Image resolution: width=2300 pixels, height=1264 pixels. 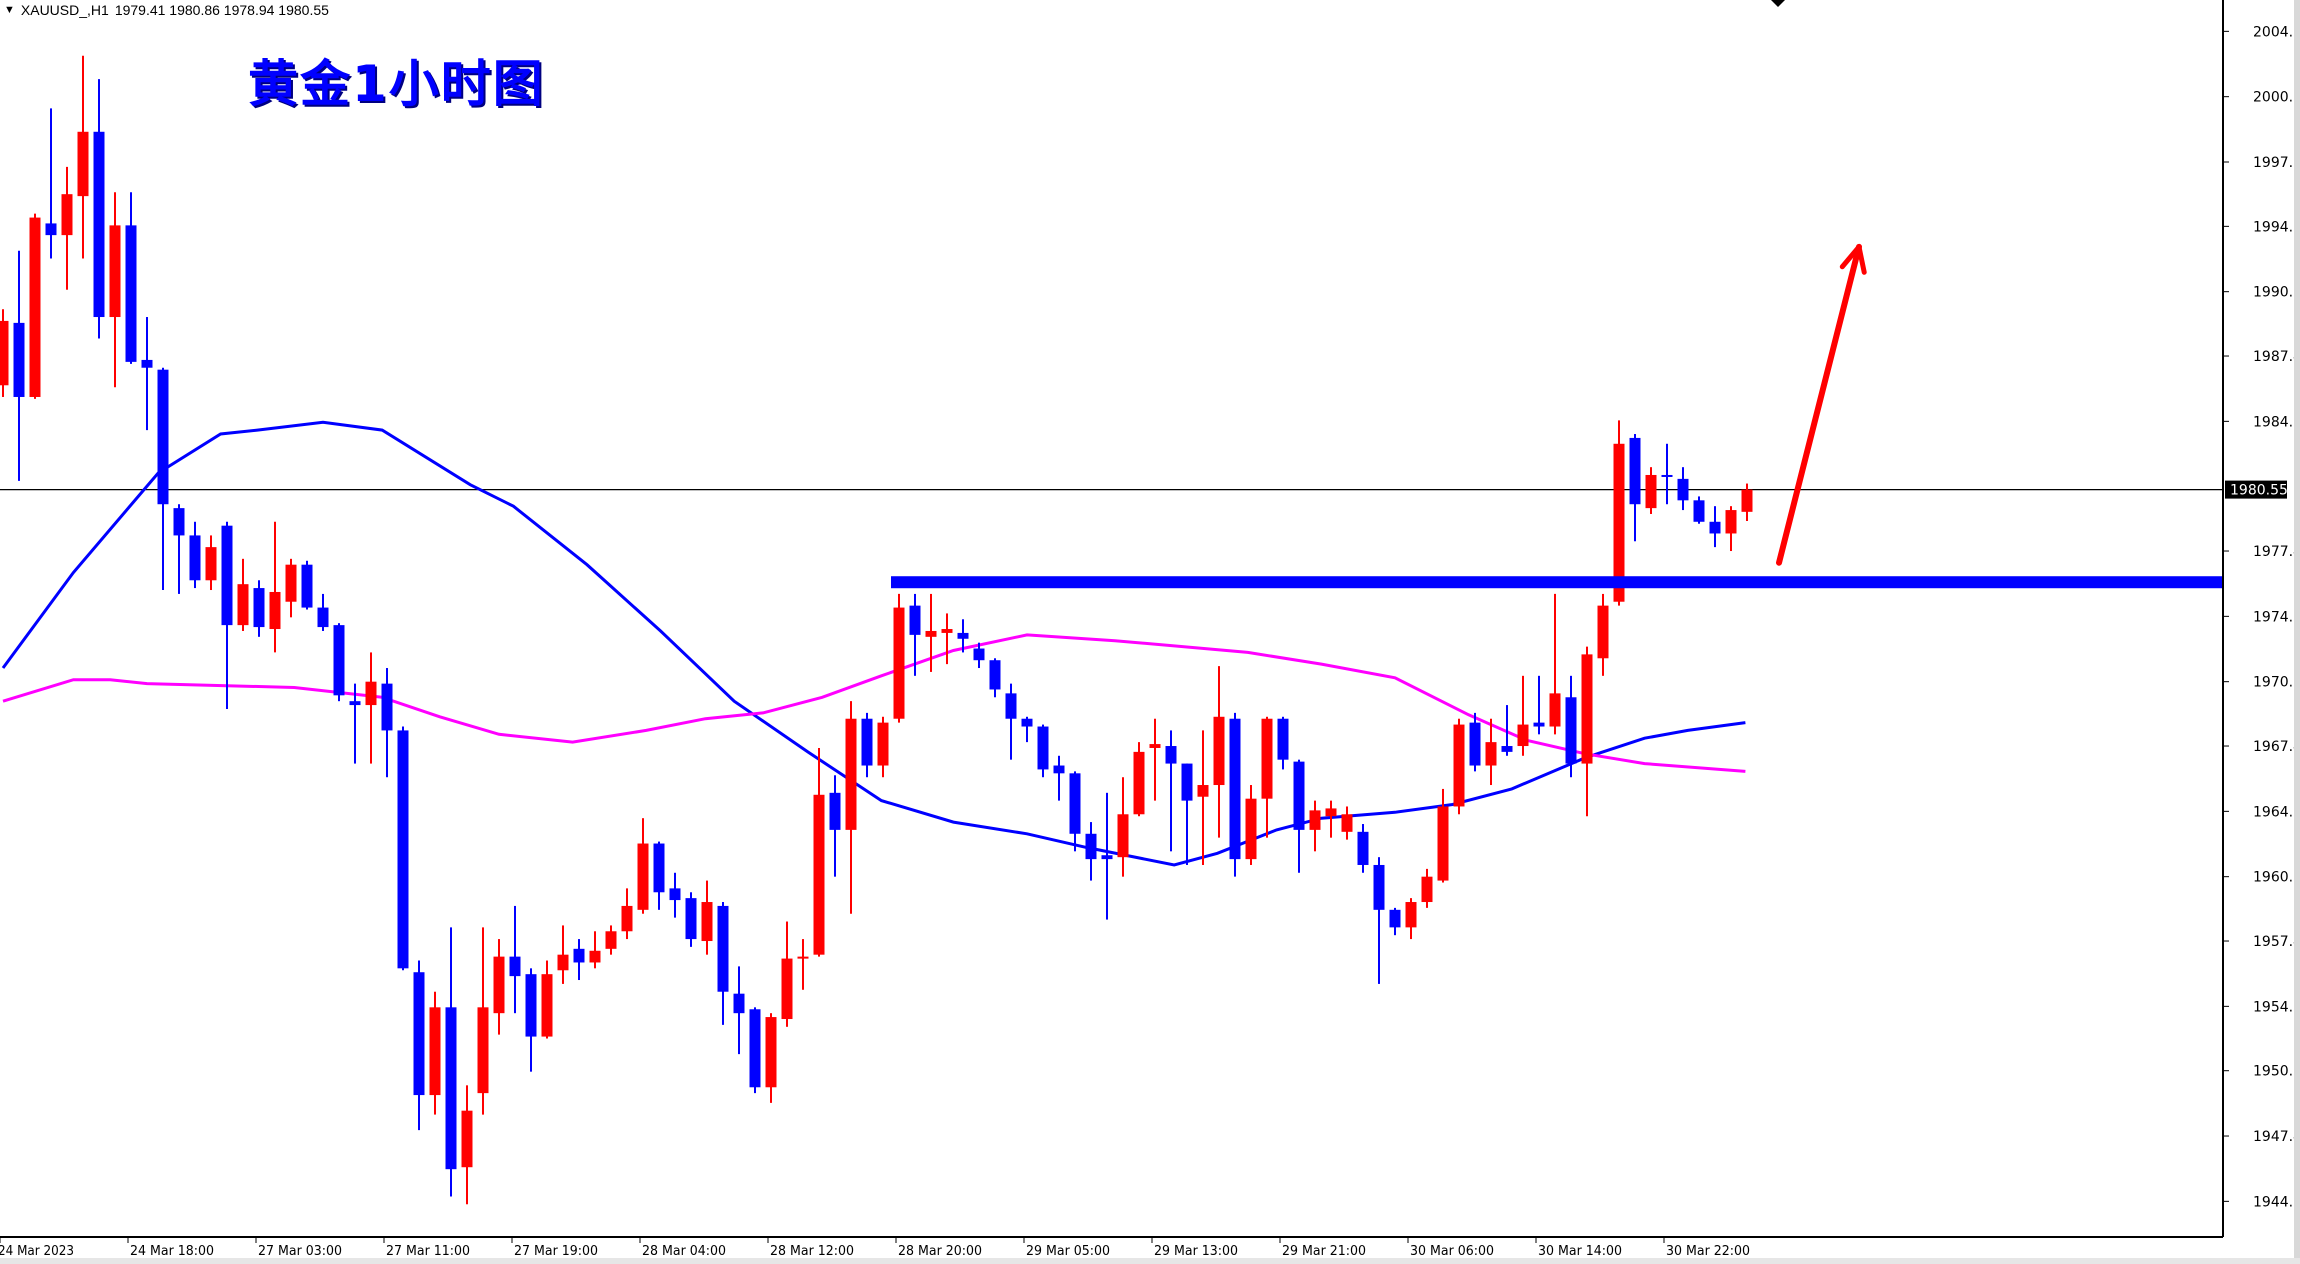 What do you see at coordinates (37, 1251) in the screenshot?
I see `time-tick-label: 24 Mar 2023` at bounding box center [37, 1251].